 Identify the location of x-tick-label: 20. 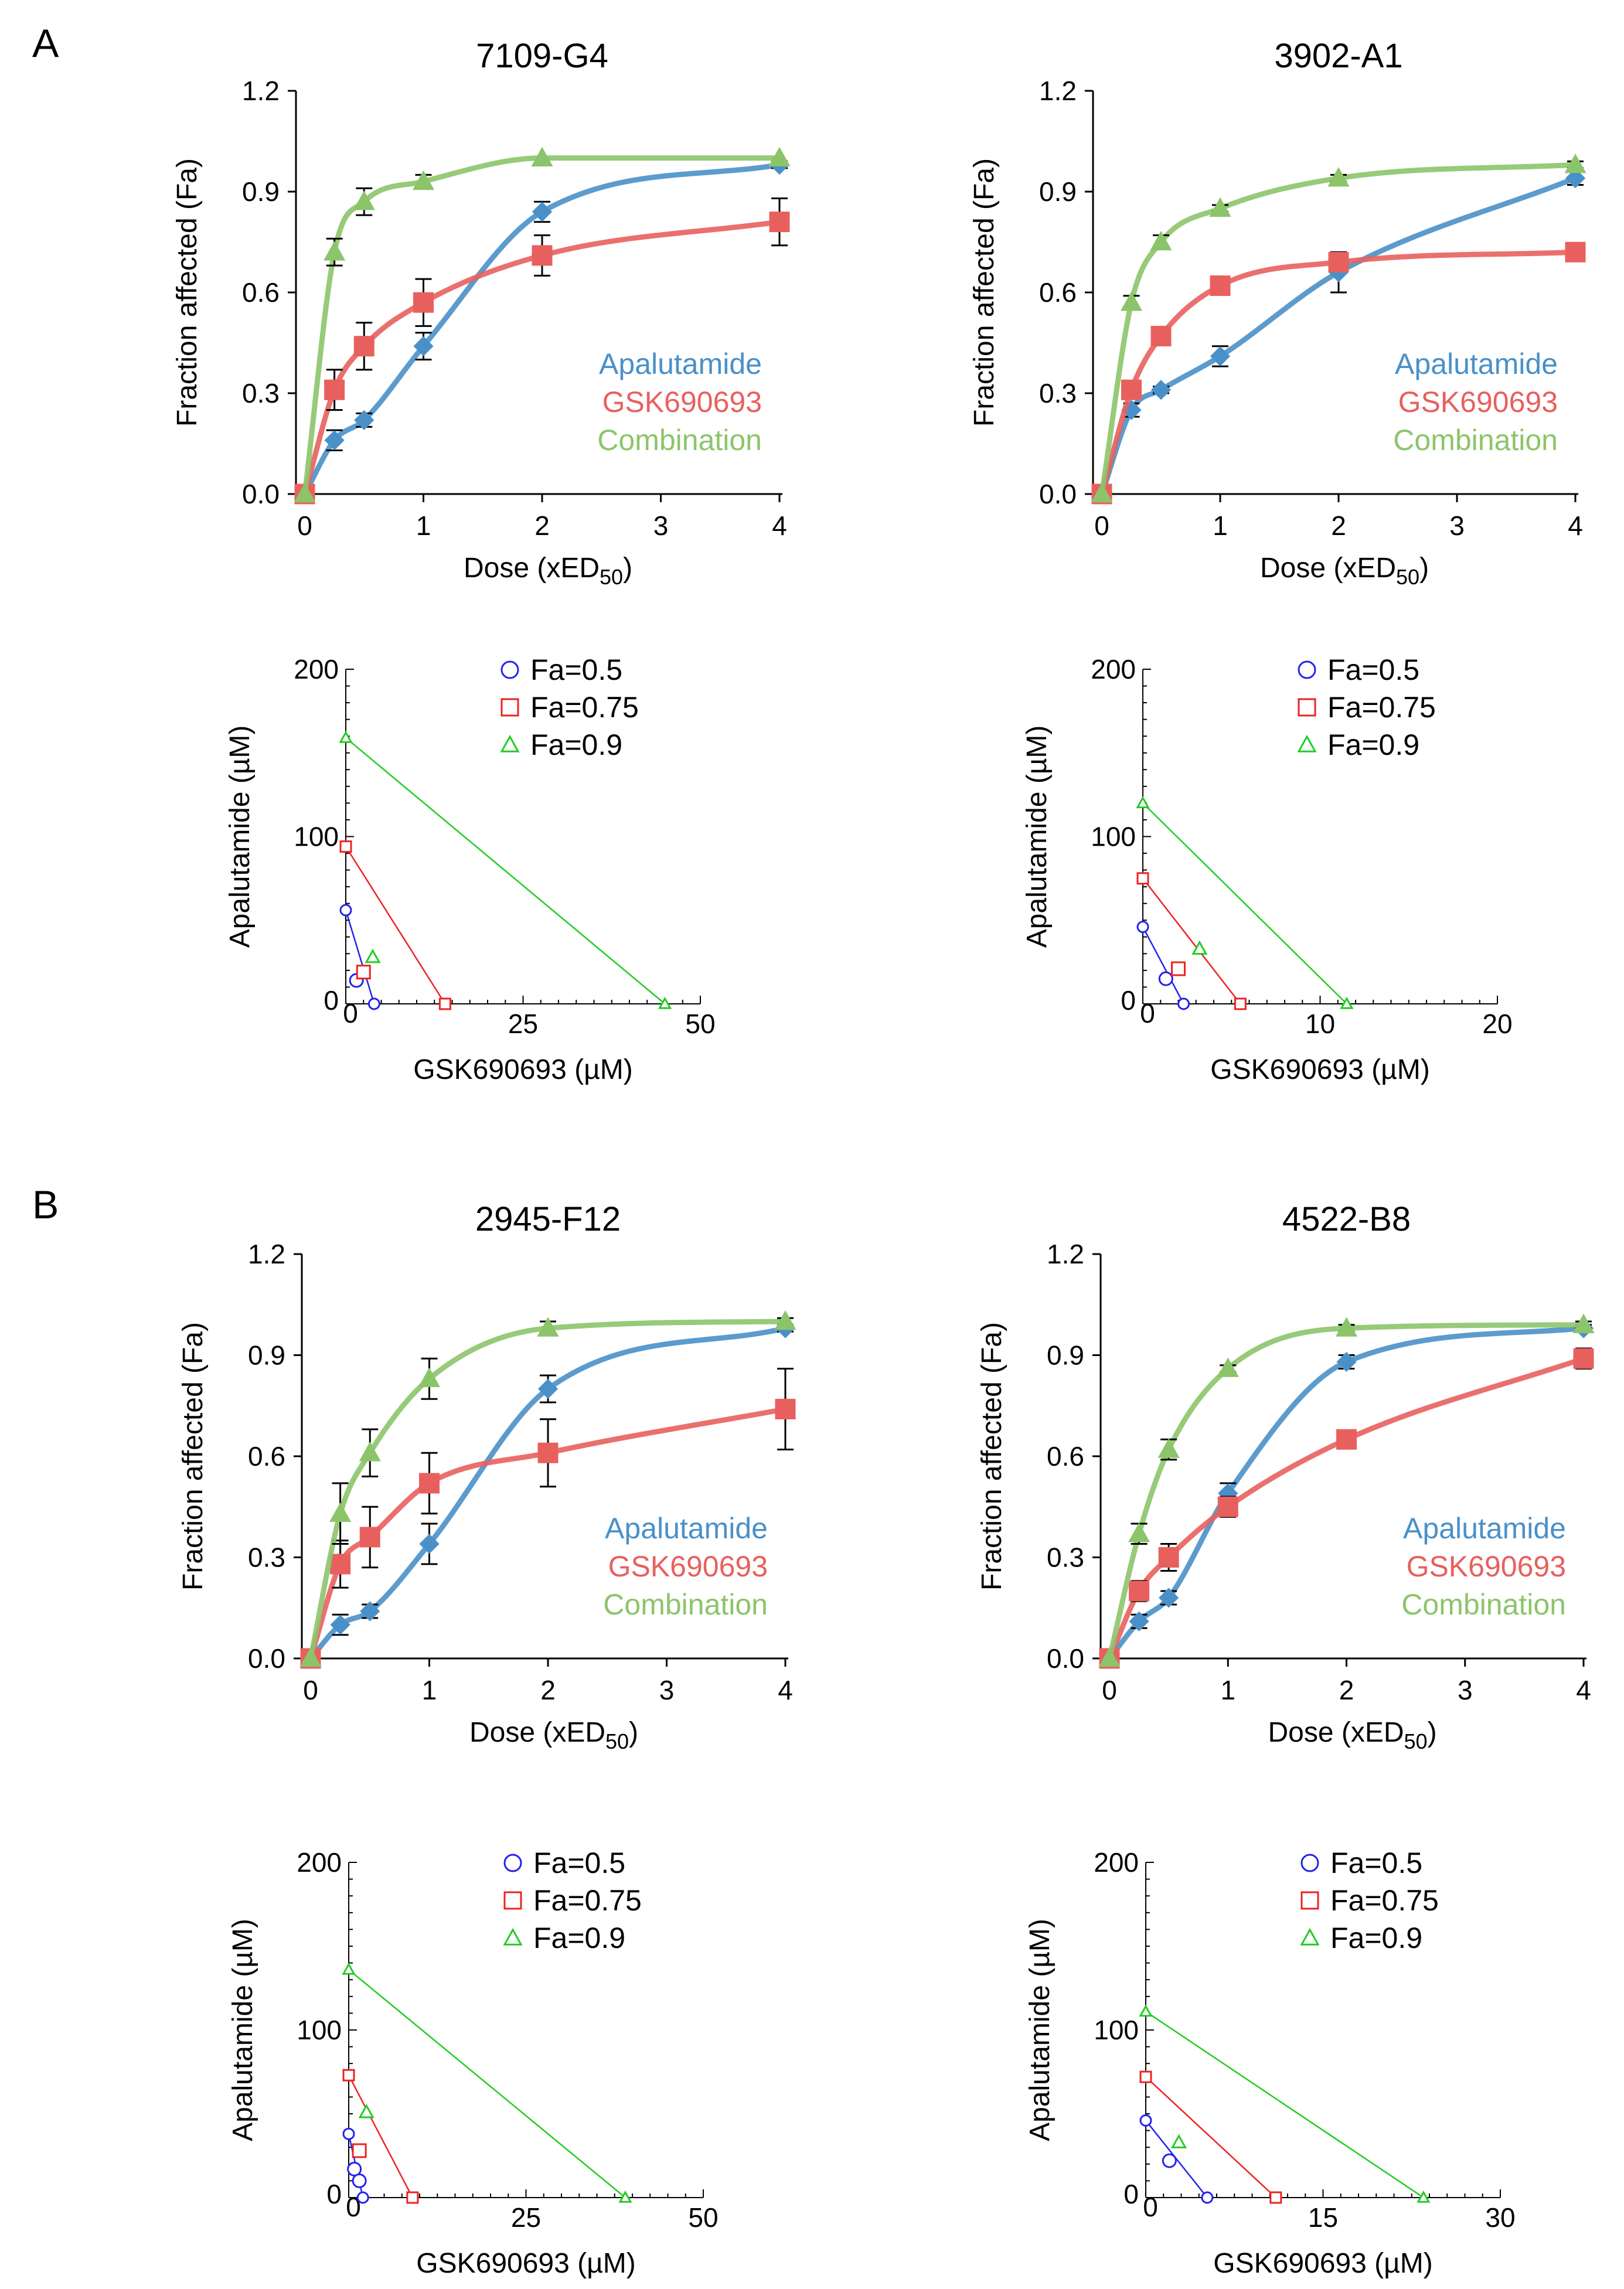
(1497, 1024).